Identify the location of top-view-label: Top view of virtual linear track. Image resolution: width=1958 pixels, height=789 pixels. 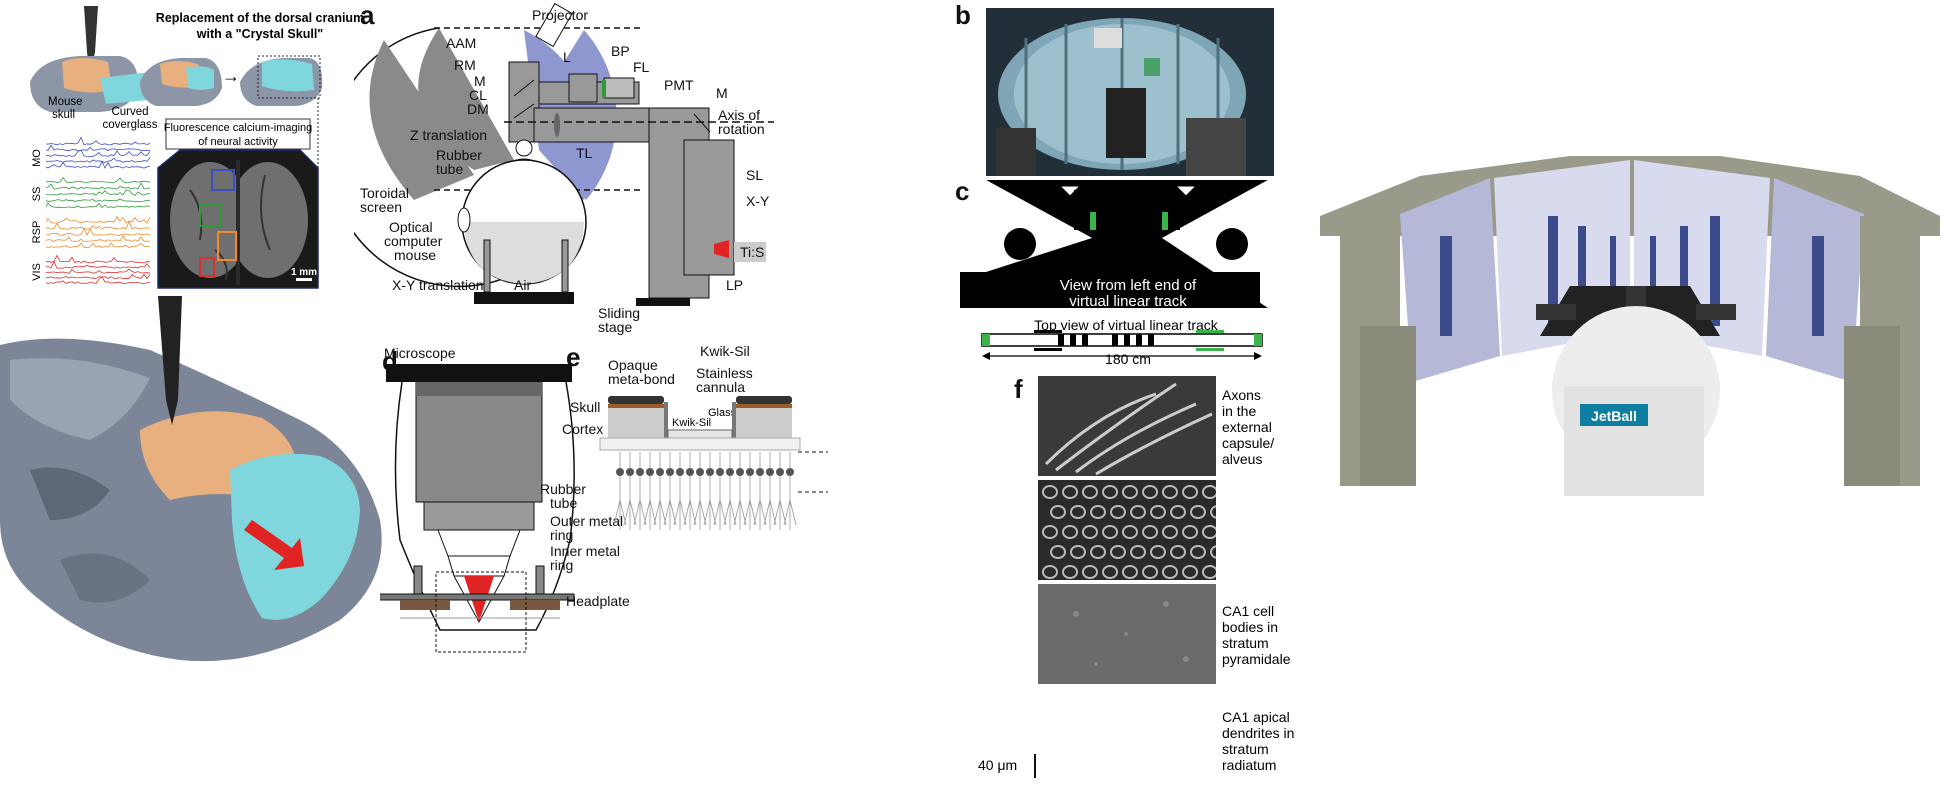
(1126, 325).